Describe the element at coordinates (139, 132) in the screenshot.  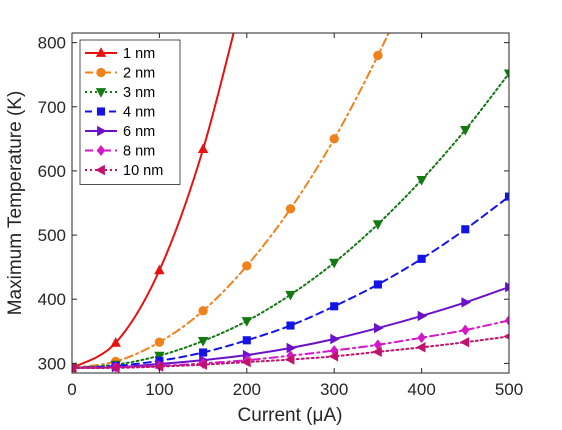
I see `legend-label: 6 nm` at that location.